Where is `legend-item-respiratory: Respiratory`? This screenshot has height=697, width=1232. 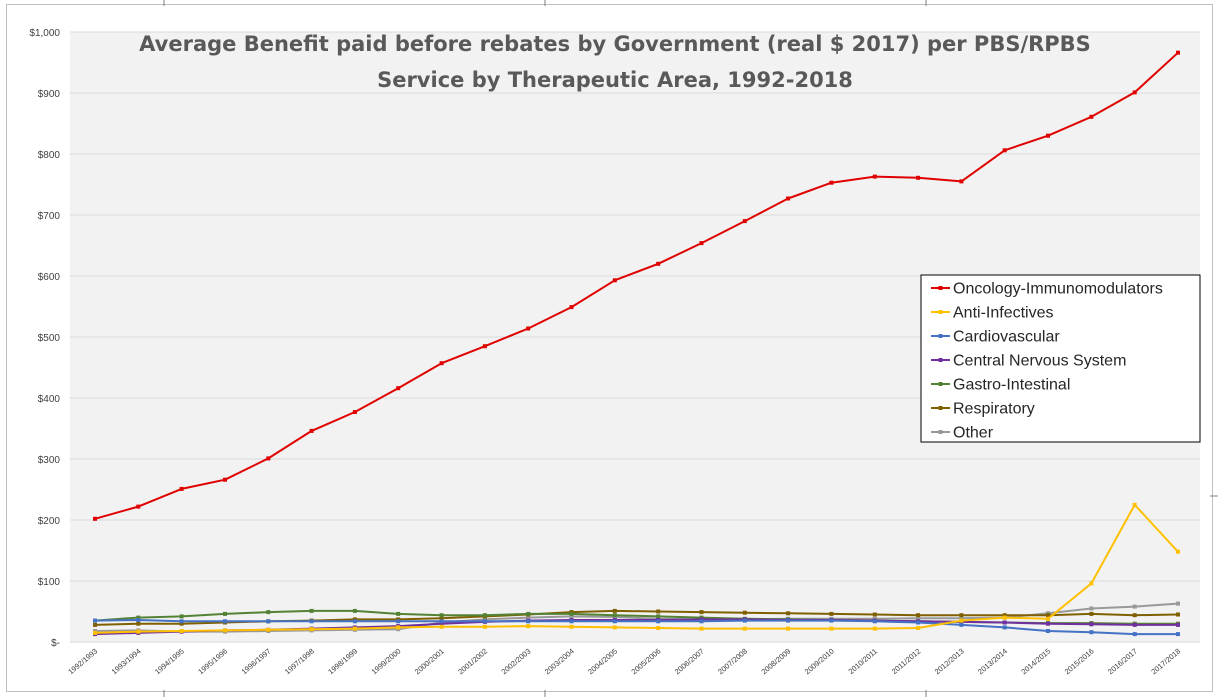 legend-item-respiratory: Respiratory is located at coordinates (983, 409).